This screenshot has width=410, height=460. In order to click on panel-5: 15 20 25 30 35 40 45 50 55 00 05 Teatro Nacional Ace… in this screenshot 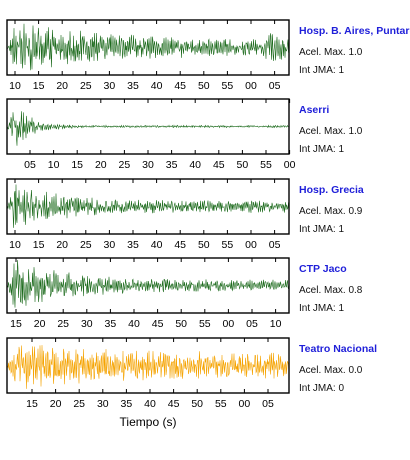, I will do `click(191, 373)`.